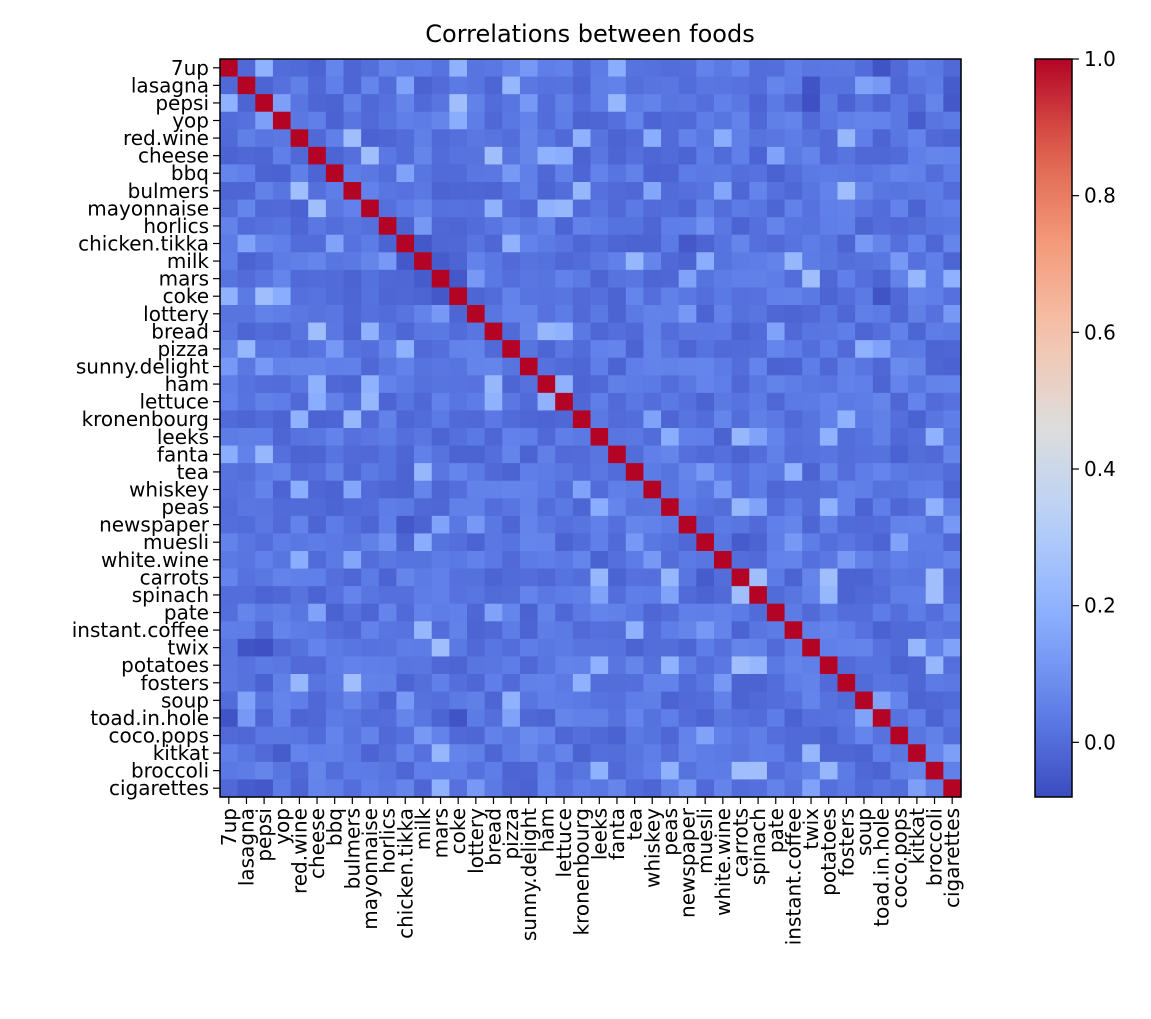 The image size is (1151, 1019). Describe the element at coordinates (458, 419) in the screenshot. I see `heatmap-cell-kronenbourg-coke` at that location.